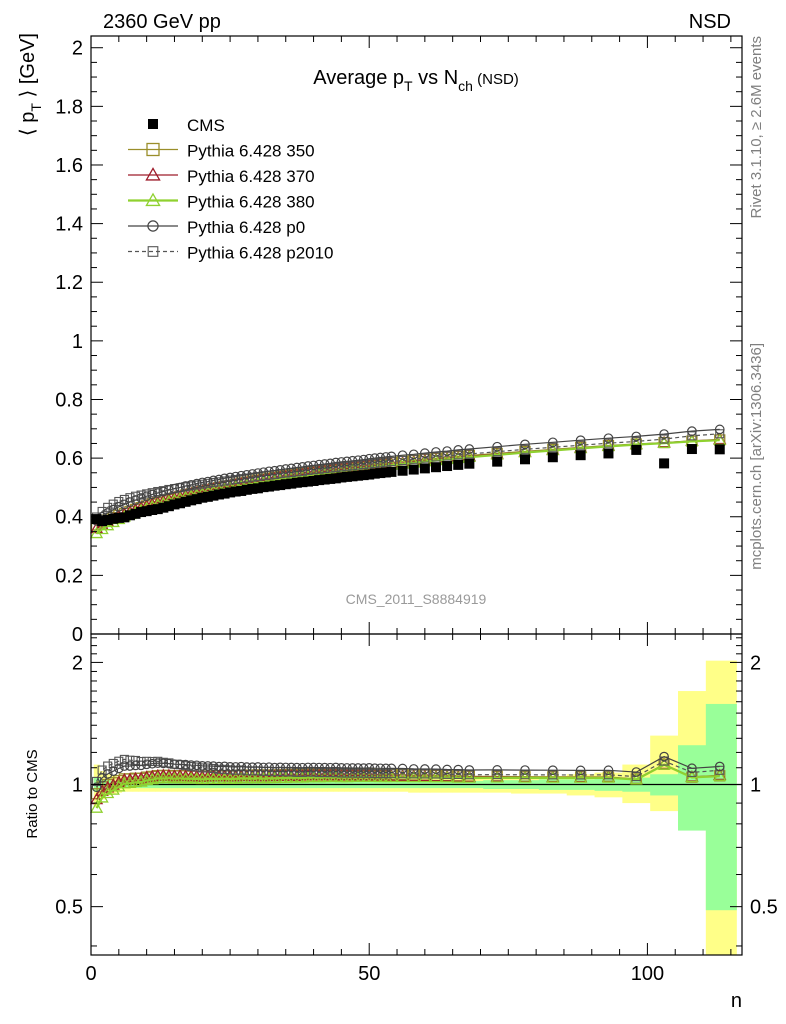 The height and width of the screenshot is (1024, 786). Describe the element at coordinates (32, 793) in the screenshot. I see `ratio-y-axis-label: Ratio to CMS` at that location.